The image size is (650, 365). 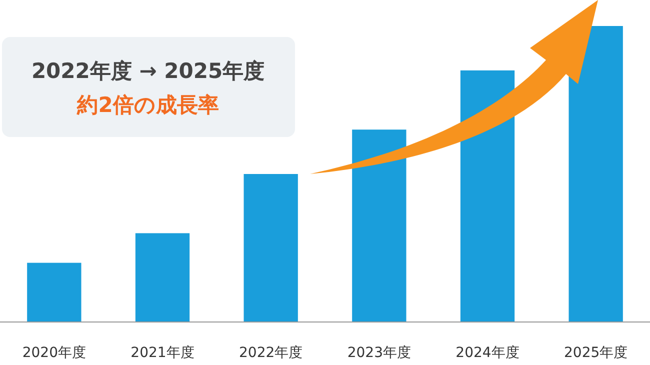 I want to click on annotation: 約2倍の成長率, so click(x=147, y=105).